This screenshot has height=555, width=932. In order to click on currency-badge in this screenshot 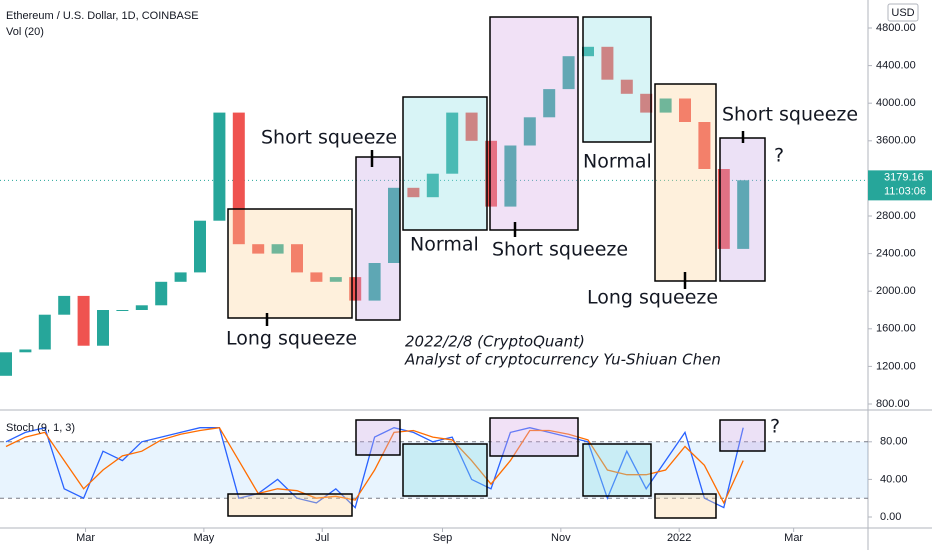, I will do `click(903, 12)`.